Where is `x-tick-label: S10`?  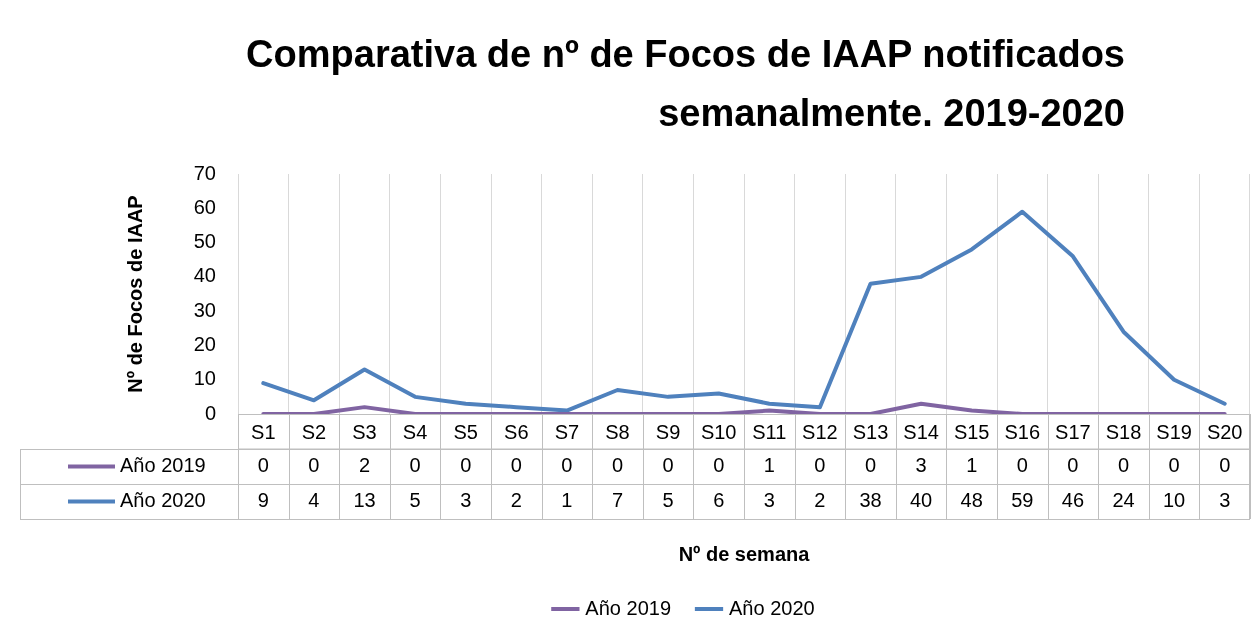 x-tick-label: S10 is located at coordinates (718, 431).